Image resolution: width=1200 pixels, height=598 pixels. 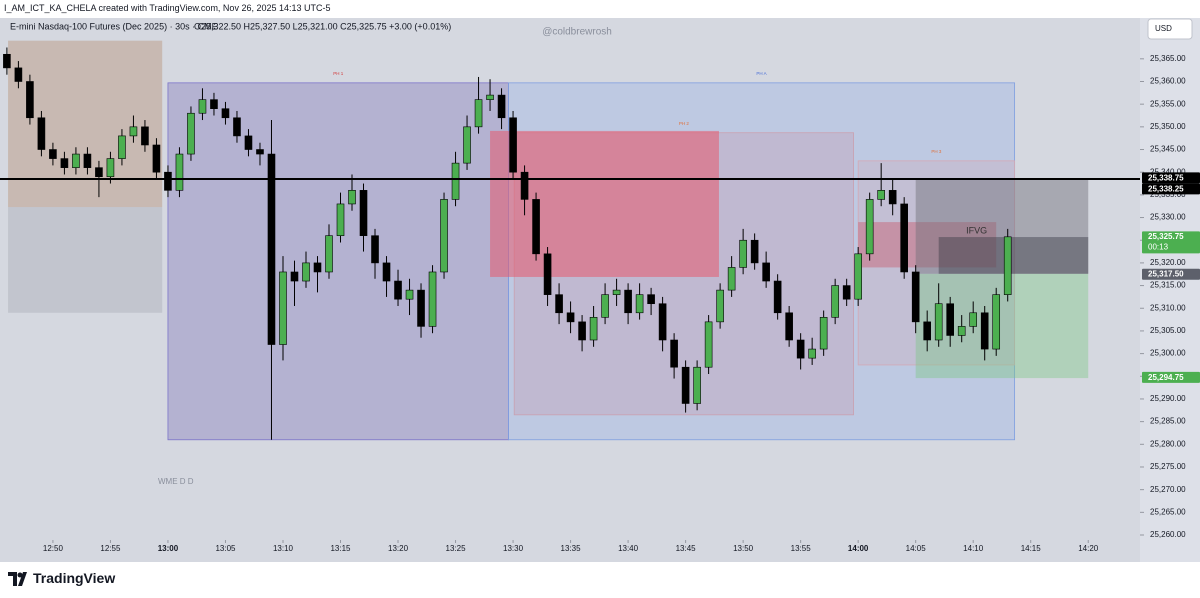 What do you see at coordinates (340, 548) in the screenshot?
I see `x-tick-label: 13:15` at bounding box center [340, 548].